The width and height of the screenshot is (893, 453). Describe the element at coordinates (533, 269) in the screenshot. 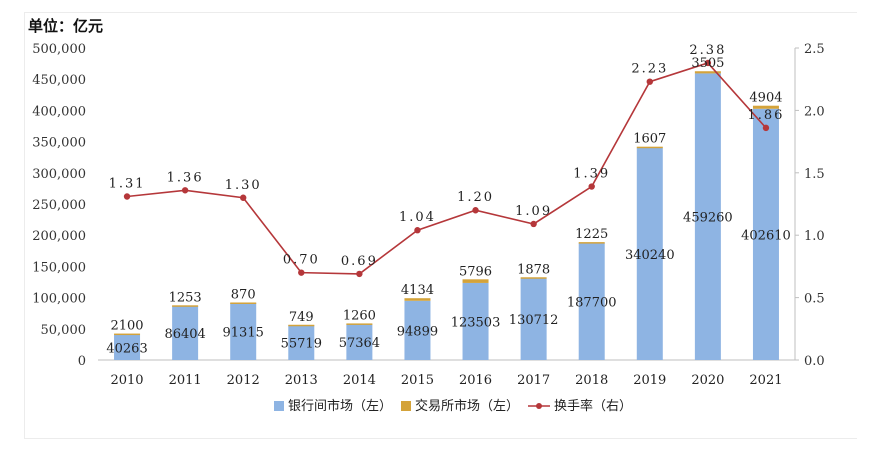

I see `label-exchange-value: 1878` at that location.